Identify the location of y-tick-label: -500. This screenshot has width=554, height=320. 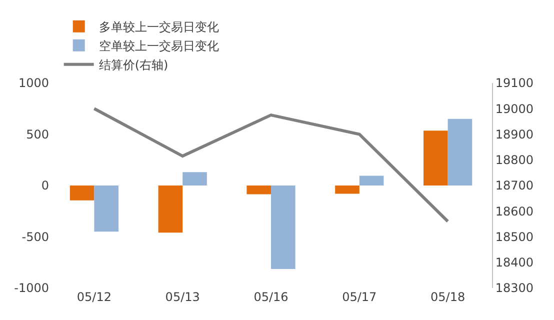
(35, 237).